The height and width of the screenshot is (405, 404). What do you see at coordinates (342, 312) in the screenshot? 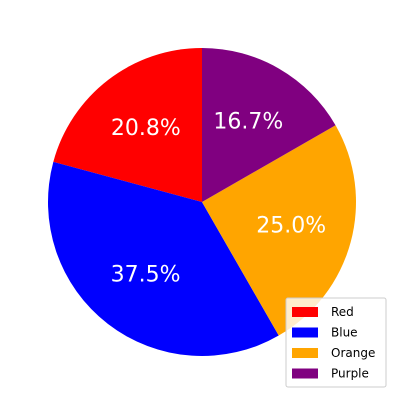
I see `legend-label-red: Red` at bounding box center [342, 312].